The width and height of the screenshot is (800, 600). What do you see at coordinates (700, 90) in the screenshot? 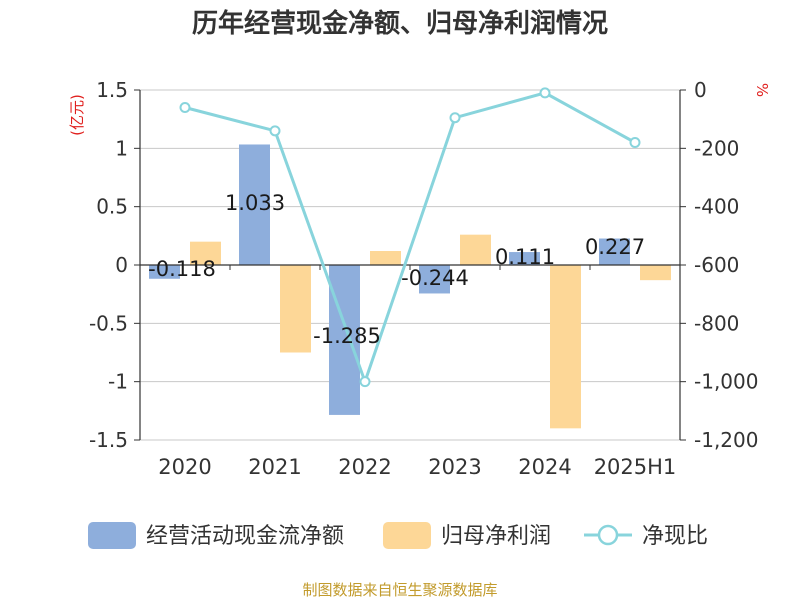
I see `right-tick-label: 0` at bounding box center [700, 90].